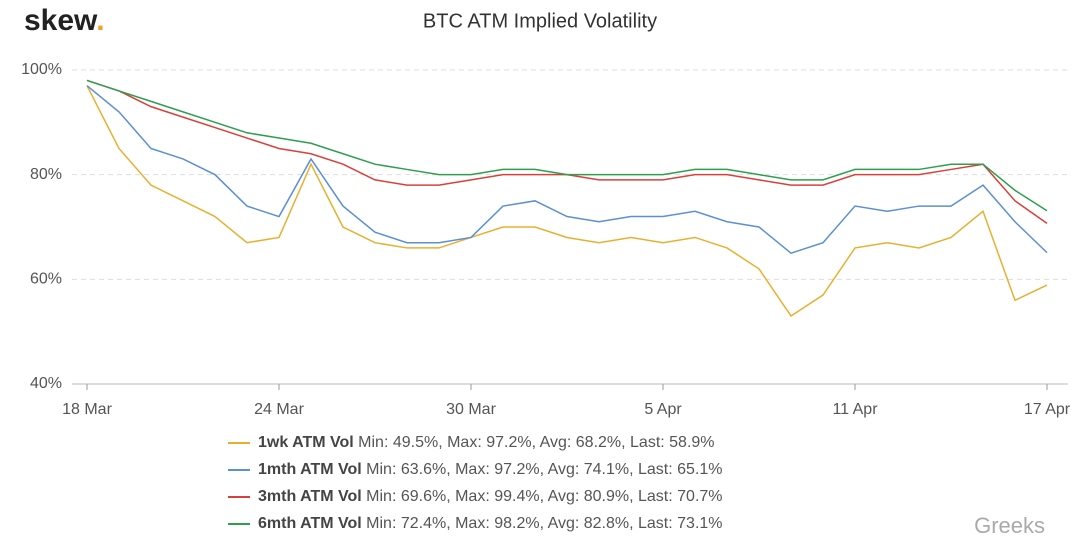  Describe the element at coordinates (310, 496) in the screenshot. I see `legend-name: 3mth ATM Vol` at that location.